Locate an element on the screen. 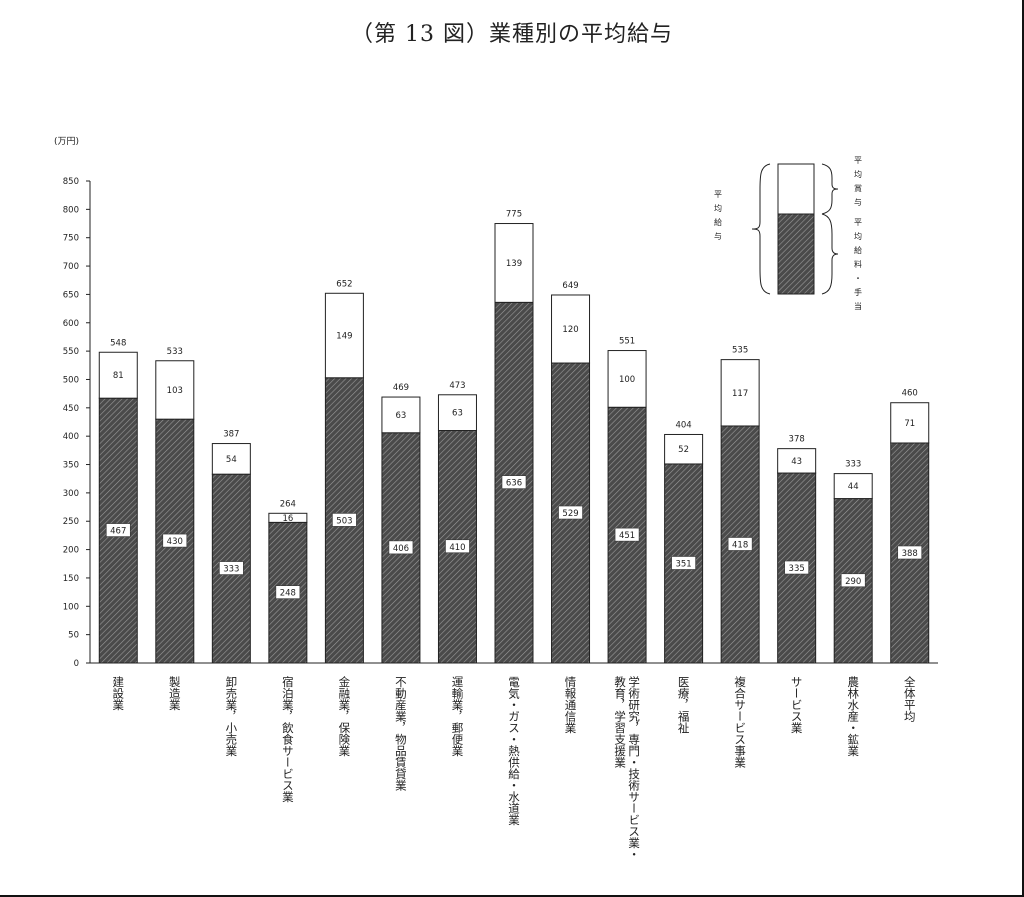  x-category-label: 情報通信業 is located at coordinates (571, 705).